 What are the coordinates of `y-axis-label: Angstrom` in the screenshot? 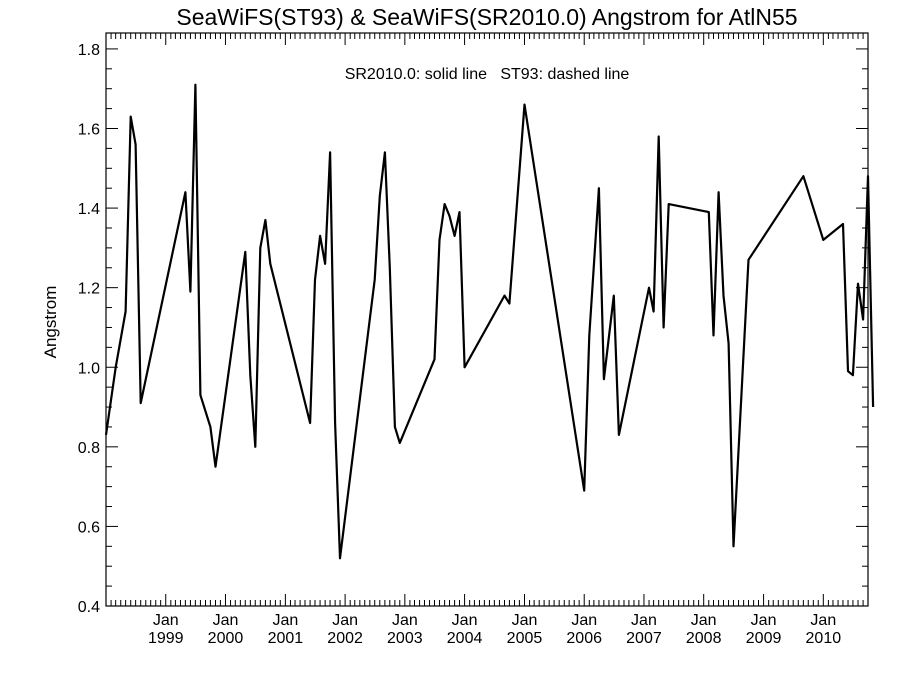 It's located at (50, 322).